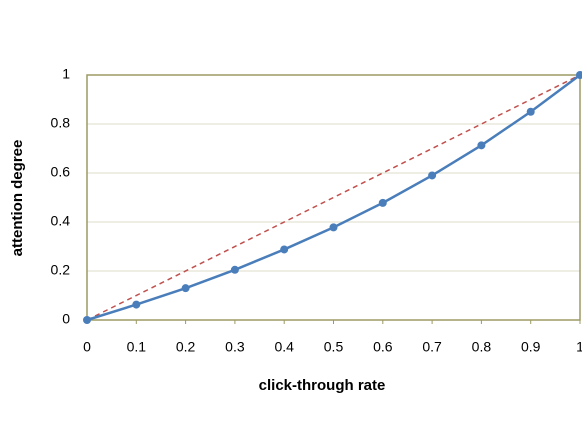  Describe the element at coordinates (61, 221) in the screenshot. I see `y-tick-label: 0.4` at that location.